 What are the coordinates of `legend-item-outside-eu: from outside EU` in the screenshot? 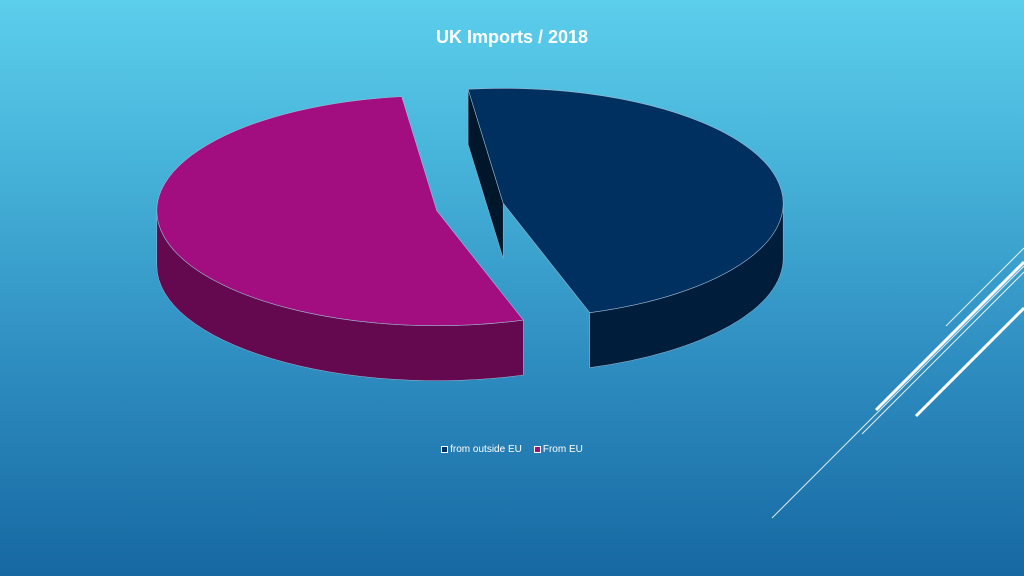 It's located at (481, 449).